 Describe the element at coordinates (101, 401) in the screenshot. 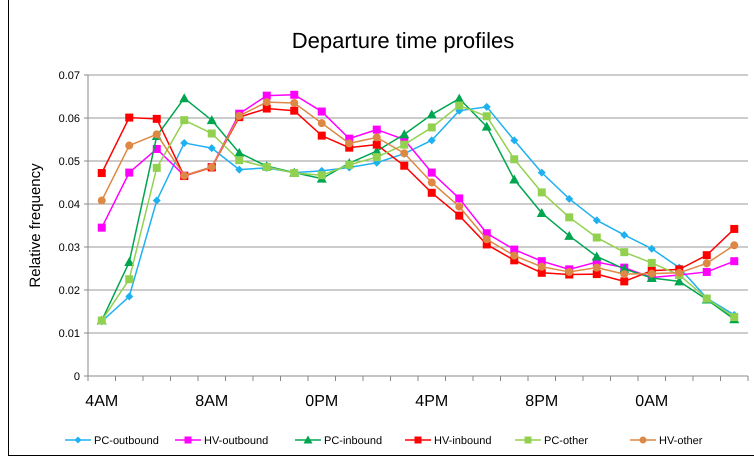

I see `x-tick-label: 4AM` at that location.